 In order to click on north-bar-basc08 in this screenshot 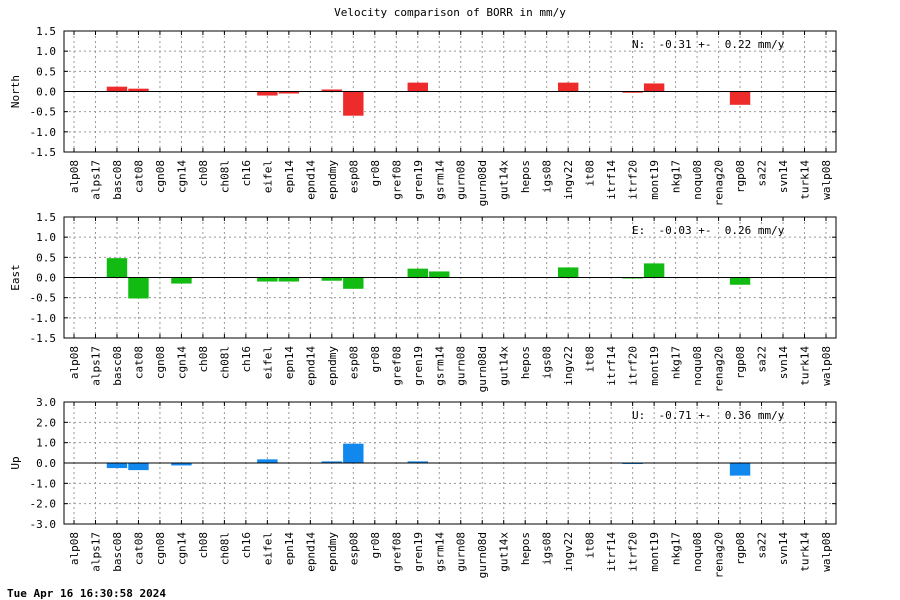, I will do `click(117, 89)`.